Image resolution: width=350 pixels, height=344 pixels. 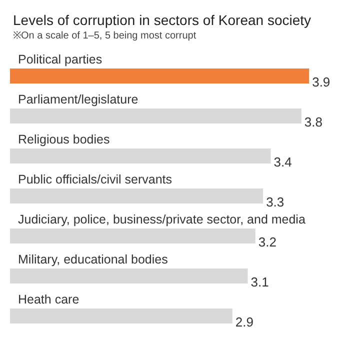 What do you see at coordinates (275, 202) in the screenshot?
I see `data-label: 3.3` at bounding box center [275, 202].